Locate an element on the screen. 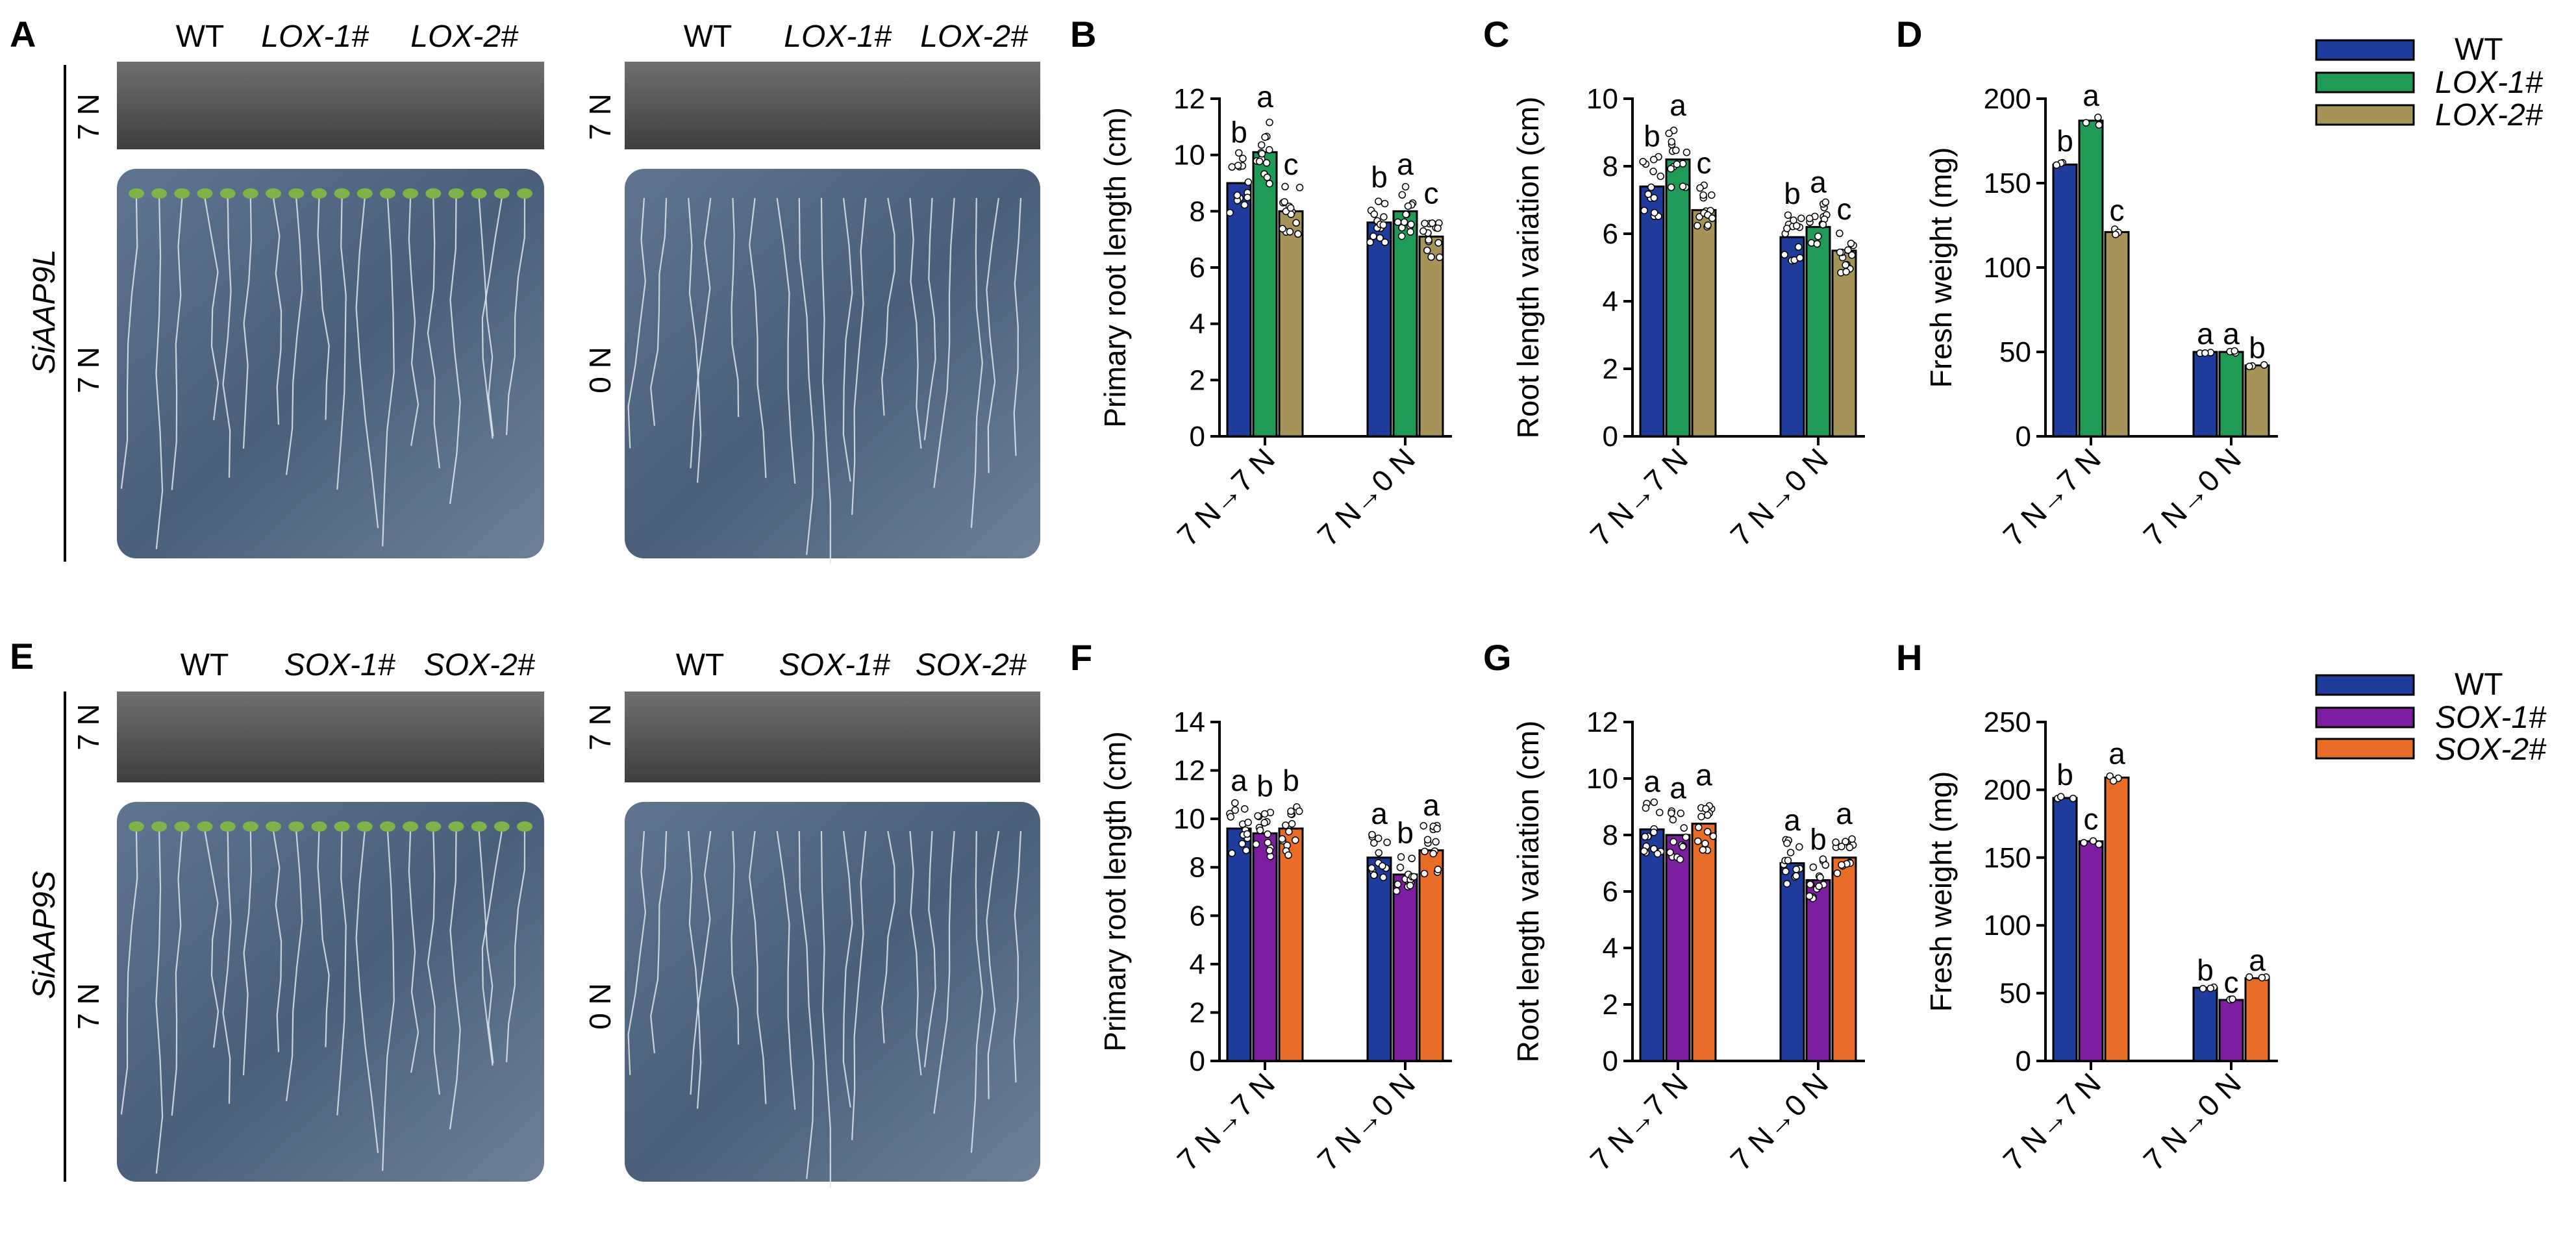  plate3-genotype-wt: WT is located at coordinates (205, 665).